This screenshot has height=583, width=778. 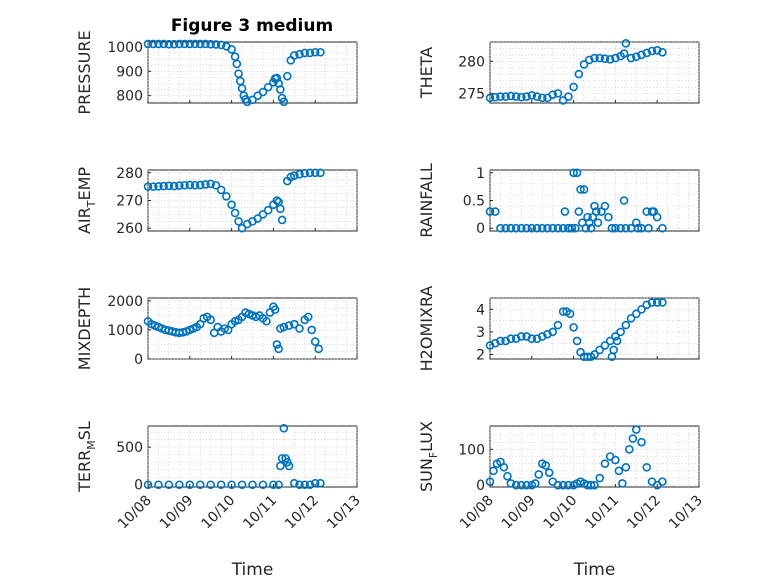 What do you see at coordinates (480, 174) in the screenshot?
I see `y-tick-label: 1` at bounding box center [480, 174].